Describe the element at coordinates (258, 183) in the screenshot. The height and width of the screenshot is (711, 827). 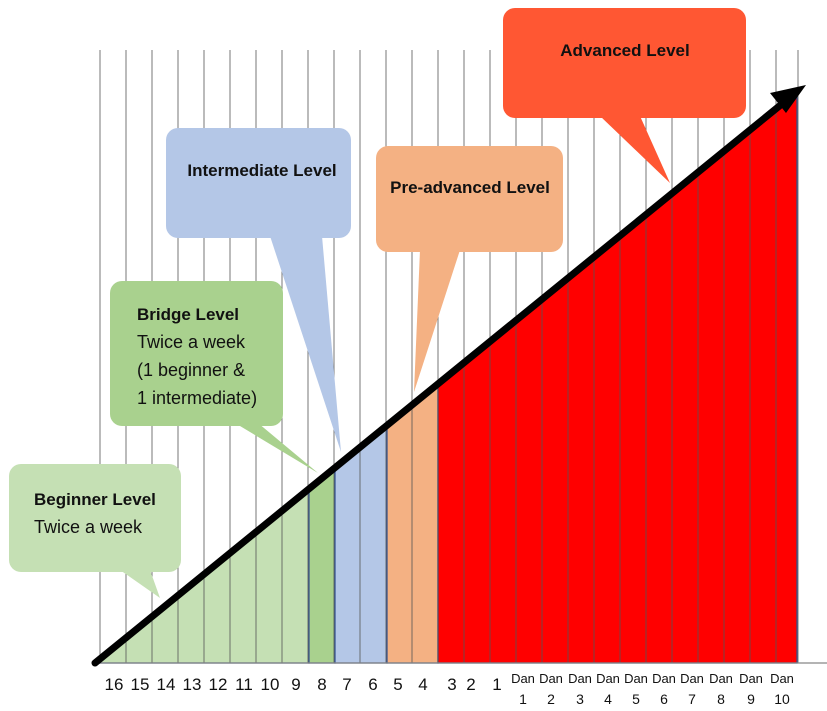
I see `intermediate-callout-box` at that location.